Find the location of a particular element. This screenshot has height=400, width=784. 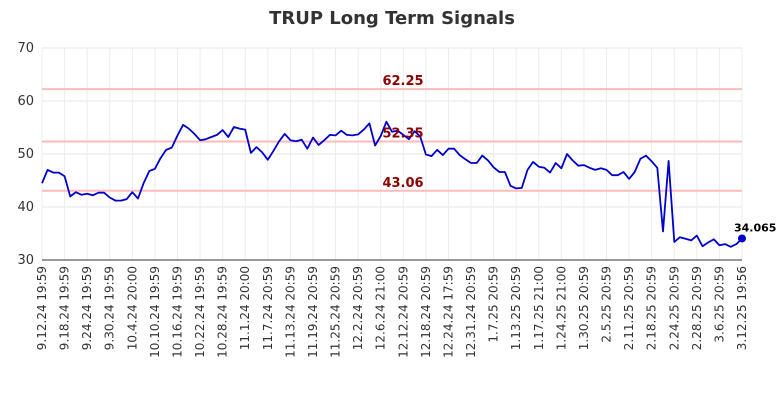

x-tick-label: 1.13.25 20:59 is located at coordinates (516, 308).